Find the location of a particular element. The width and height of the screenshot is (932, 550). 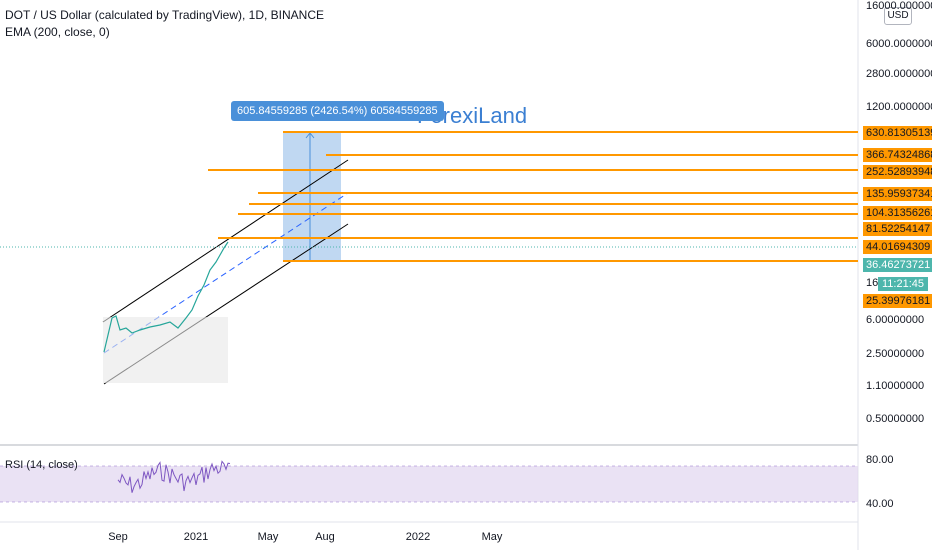

measure-label: 605.84559285 (2426.54%) 60584559285 is located at coordinates (337, 111).